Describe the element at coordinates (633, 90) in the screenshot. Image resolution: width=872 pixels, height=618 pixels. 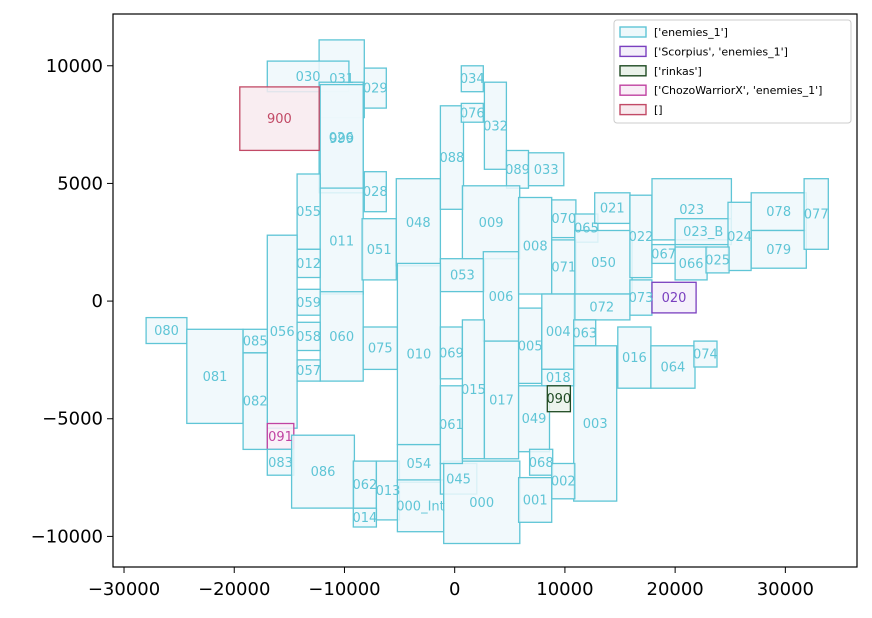
I see `legend-swatch-chozo` at that location.